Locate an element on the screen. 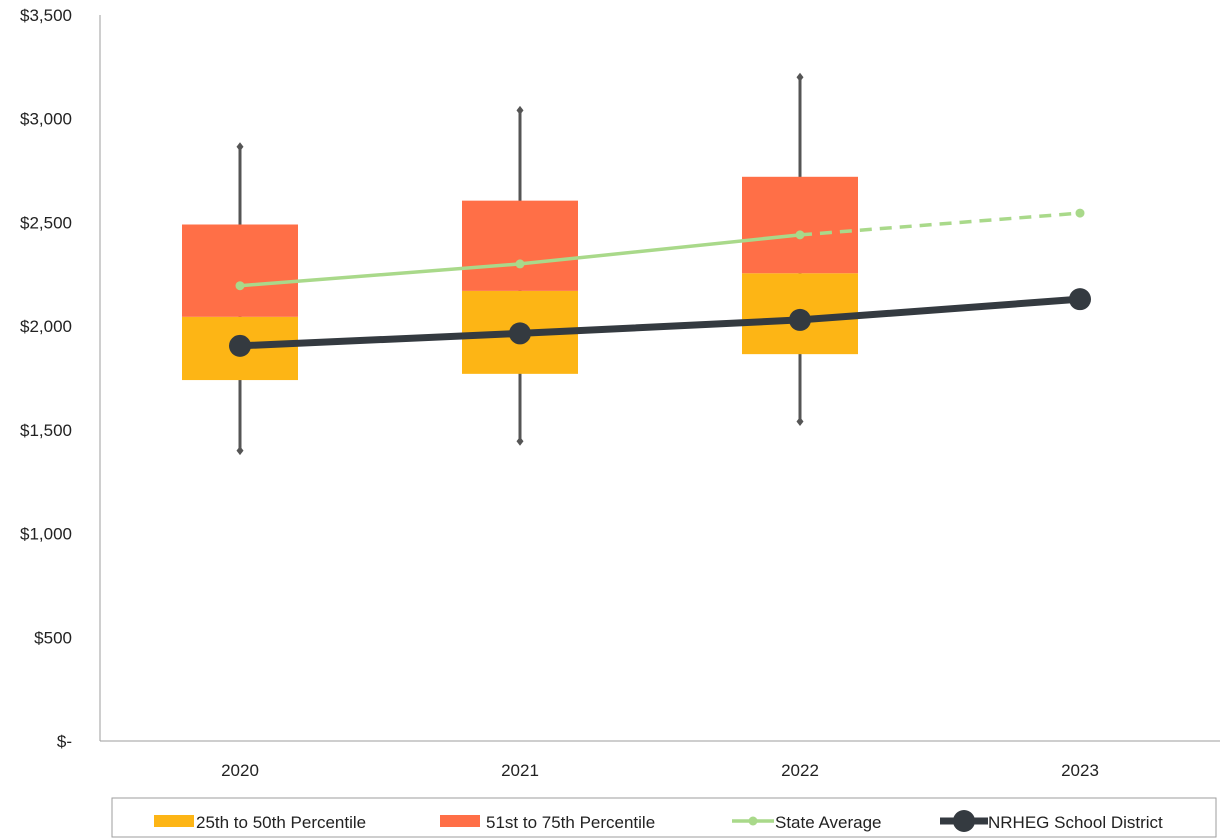 This screenshot has width=1220, height=839. box-plot-2022 is located at coordinates (800, 249).